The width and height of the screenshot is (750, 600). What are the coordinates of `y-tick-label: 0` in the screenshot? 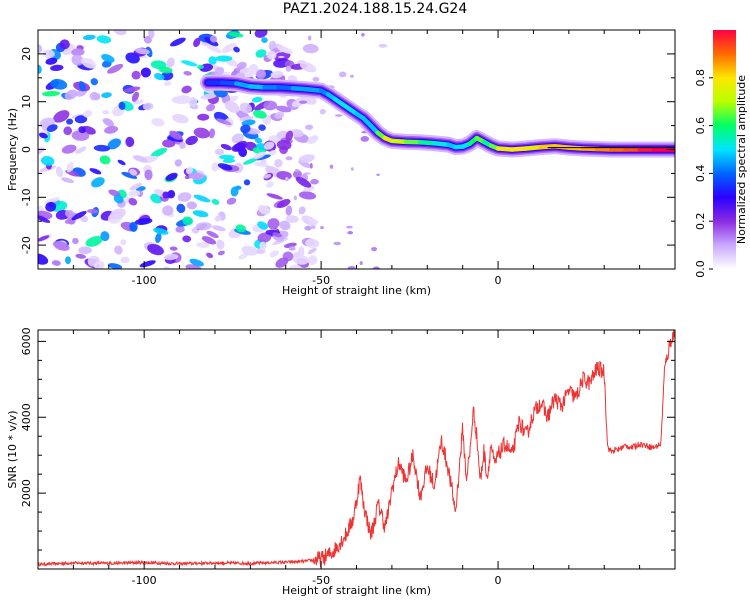 It's located at (26, 149).